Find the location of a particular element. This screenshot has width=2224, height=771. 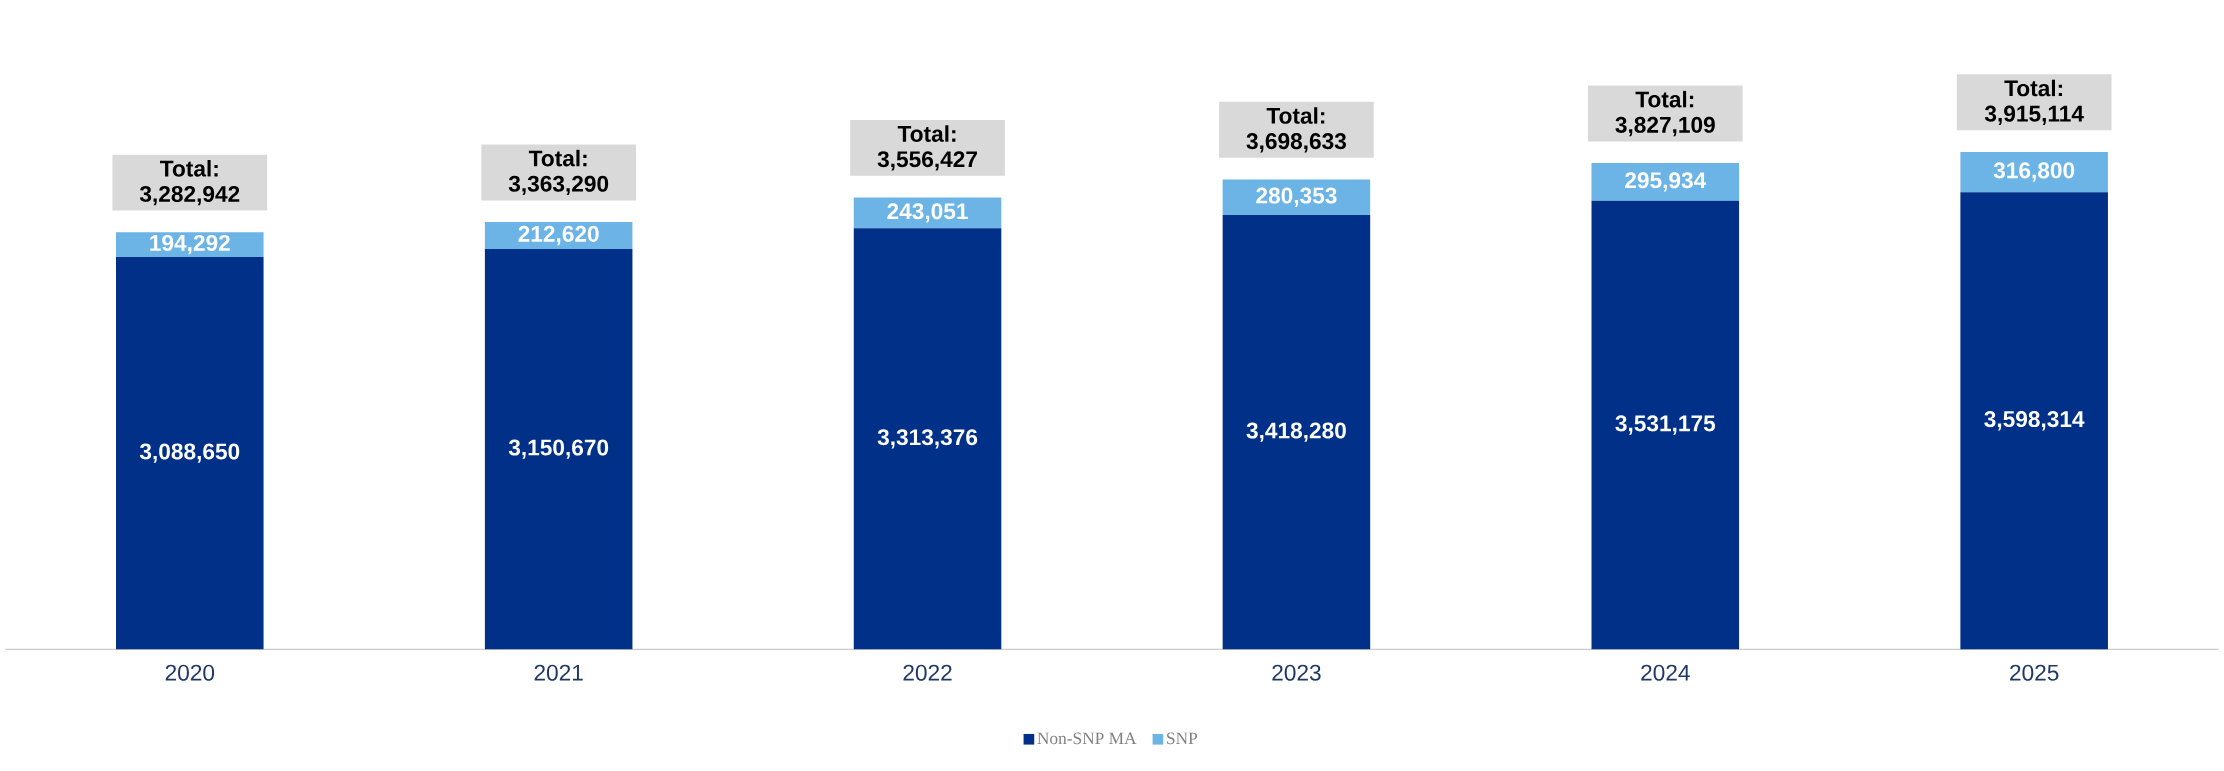

data-label: 280,353 is located at coordinates (1296, 197).